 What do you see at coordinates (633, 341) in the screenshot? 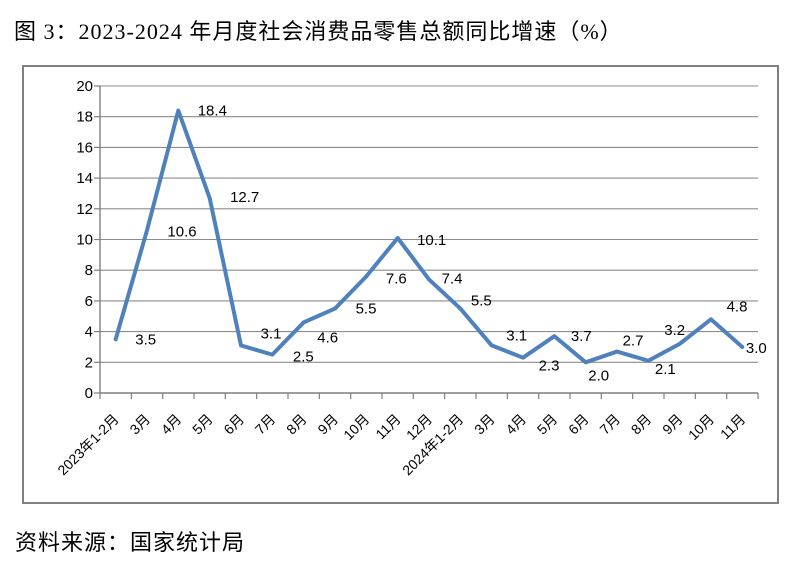
I see `data-label: 2.7` at bounding box center [633, 341].